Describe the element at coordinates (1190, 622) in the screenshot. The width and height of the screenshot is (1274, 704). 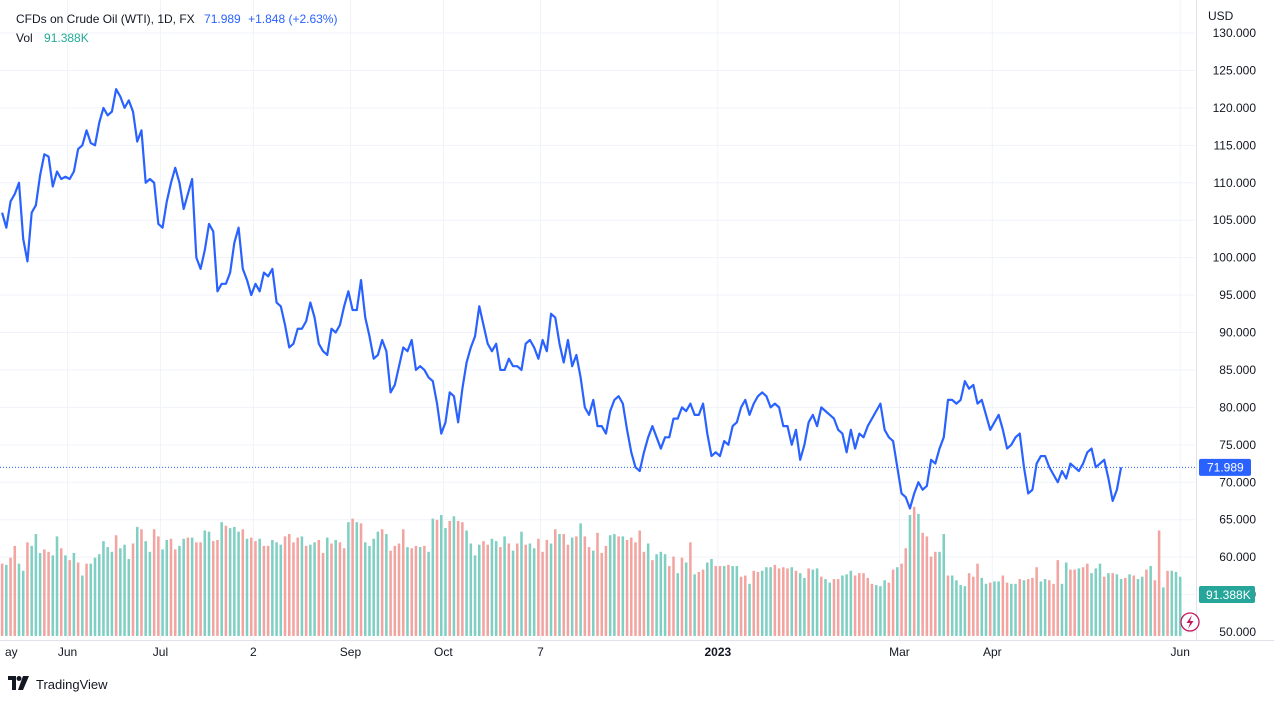
I see `lightning-marker-icon` at that location.